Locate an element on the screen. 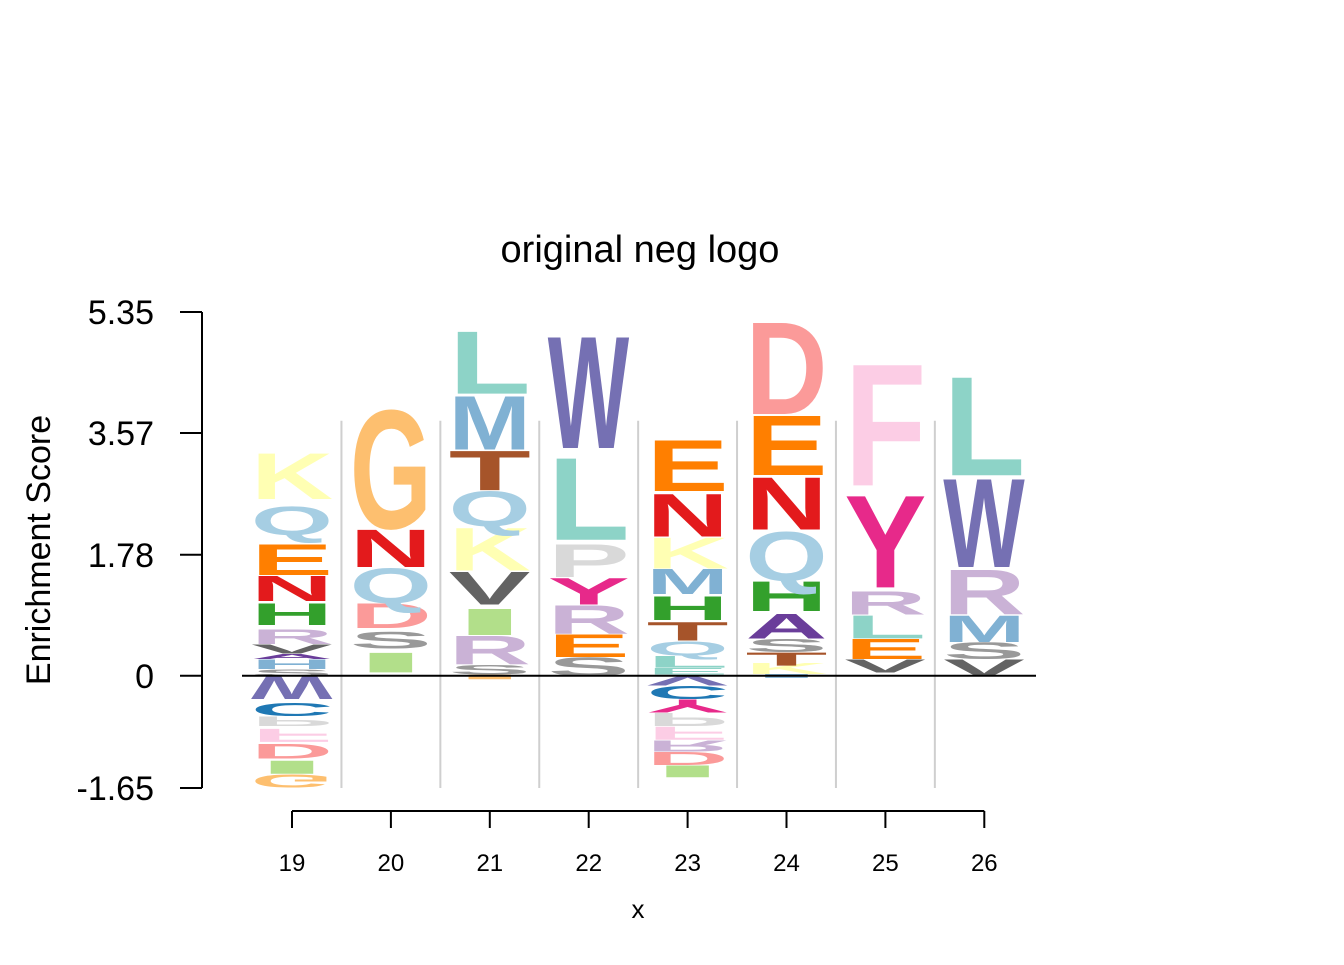 This screenshot has height=965, width=1344. logo-letter-glyph: T is located at coordinates (688, 632).